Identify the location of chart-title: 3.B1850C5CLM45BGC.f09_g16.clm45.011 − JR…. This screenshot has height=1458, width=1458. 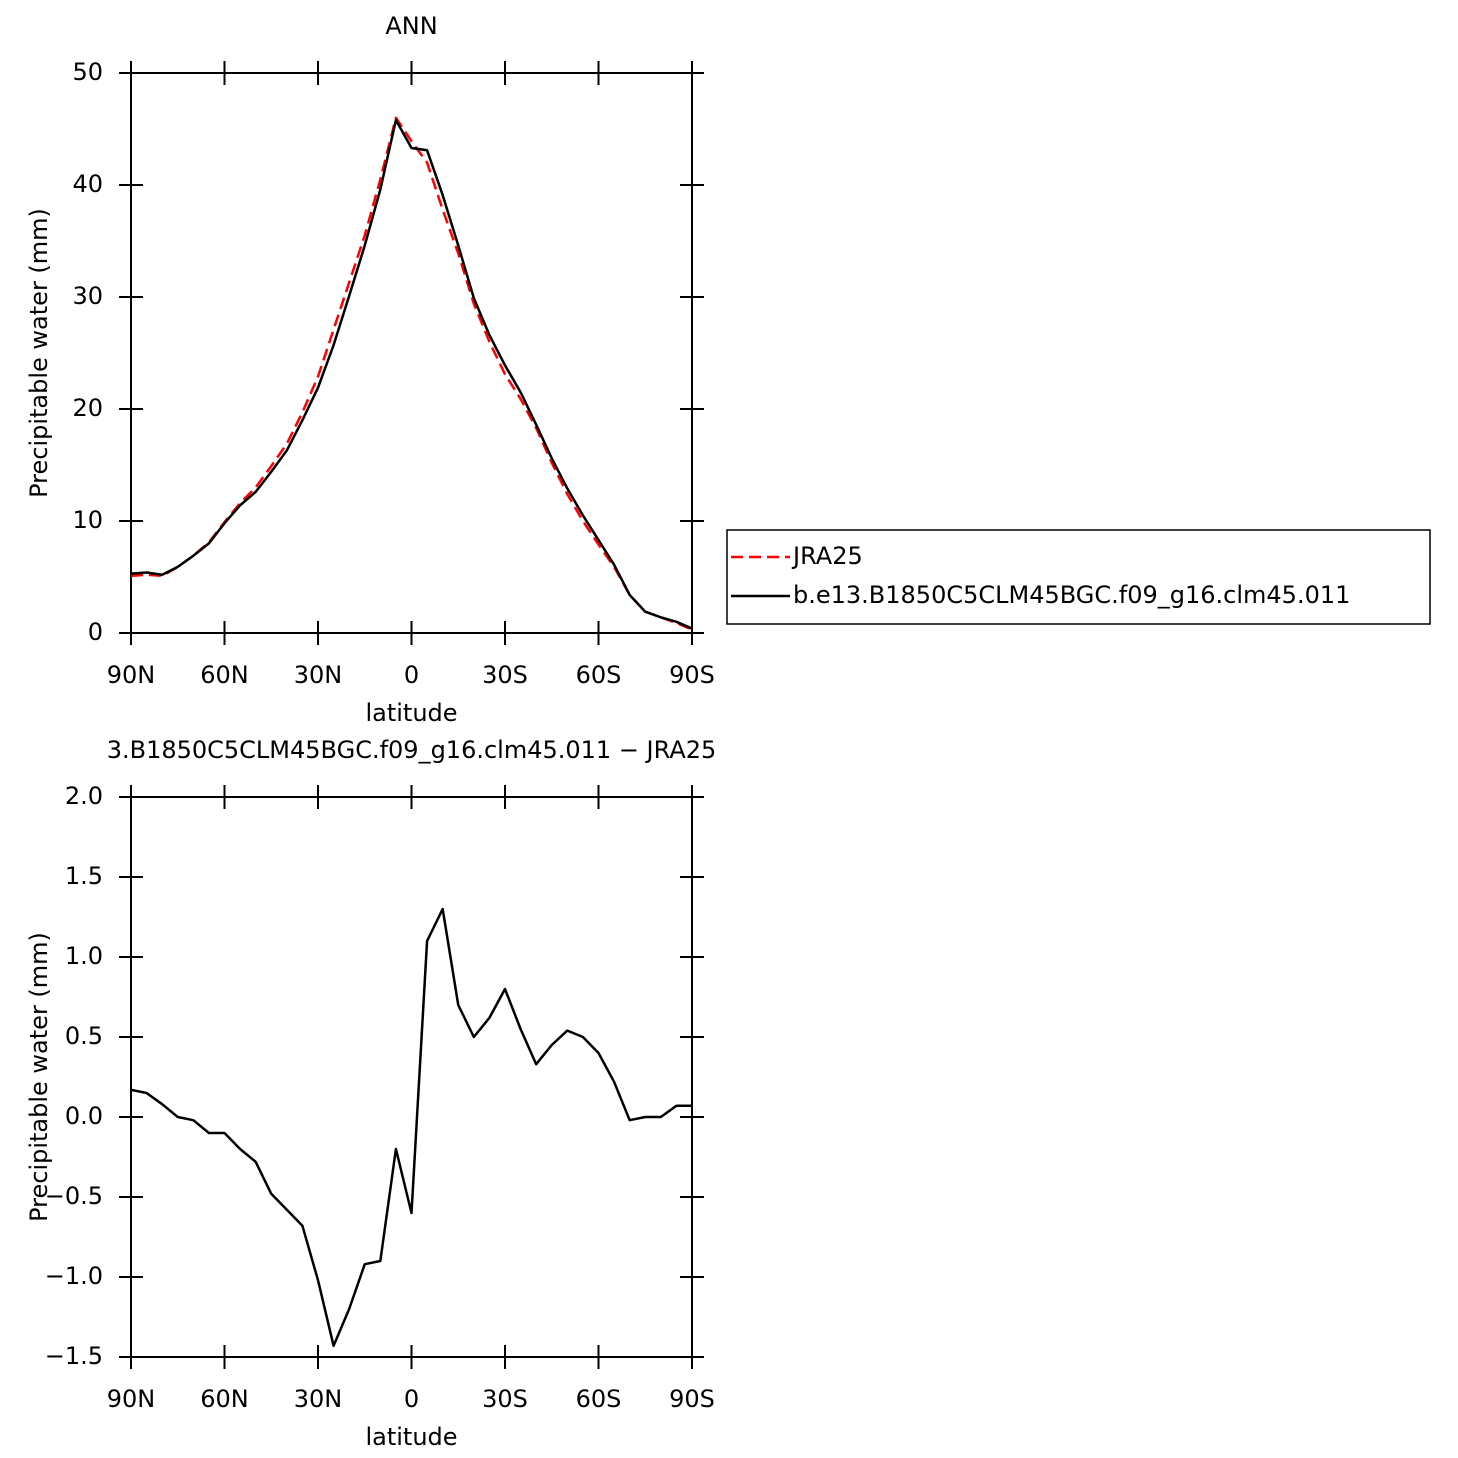
(412, 750).